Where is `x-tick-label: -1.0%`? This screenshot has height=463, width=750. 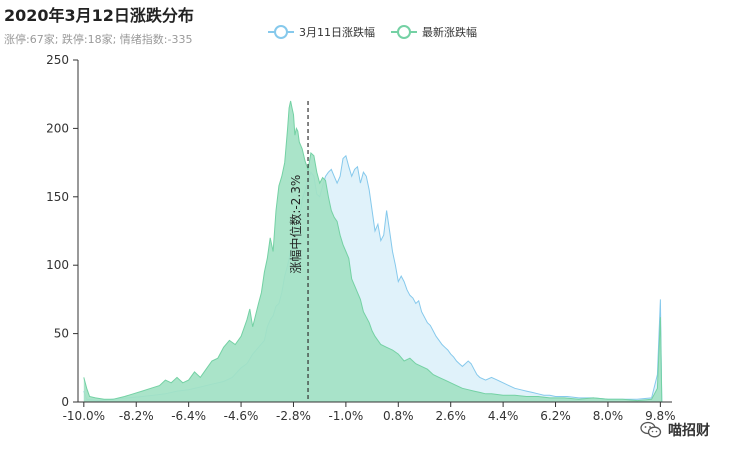
x-tick-label: -1.0% is located at coordinates (345, 416).